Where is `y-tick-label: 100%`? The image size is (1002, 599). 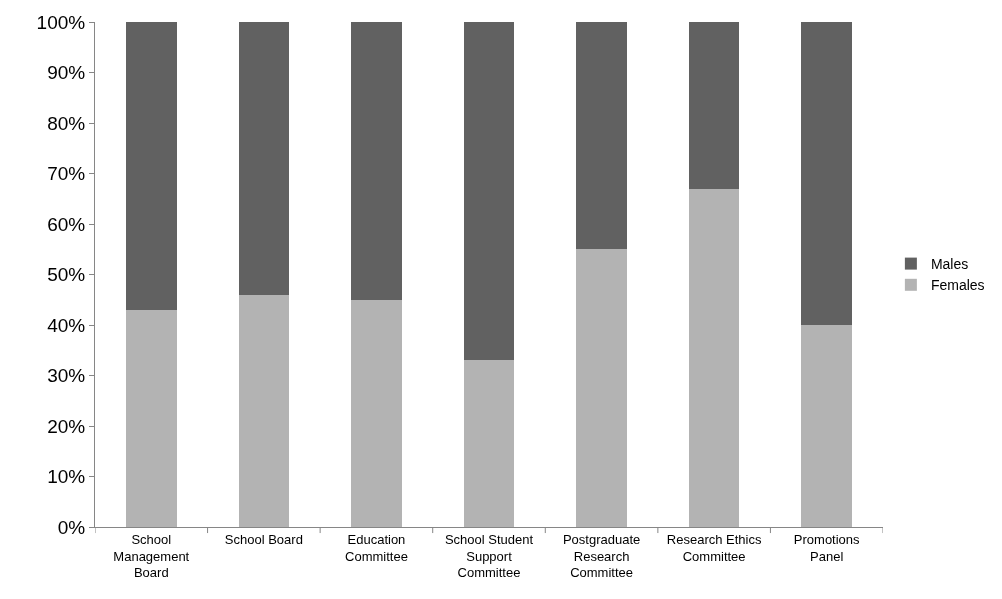
y-tick-label: 100% is located at coordinates (61, 22).